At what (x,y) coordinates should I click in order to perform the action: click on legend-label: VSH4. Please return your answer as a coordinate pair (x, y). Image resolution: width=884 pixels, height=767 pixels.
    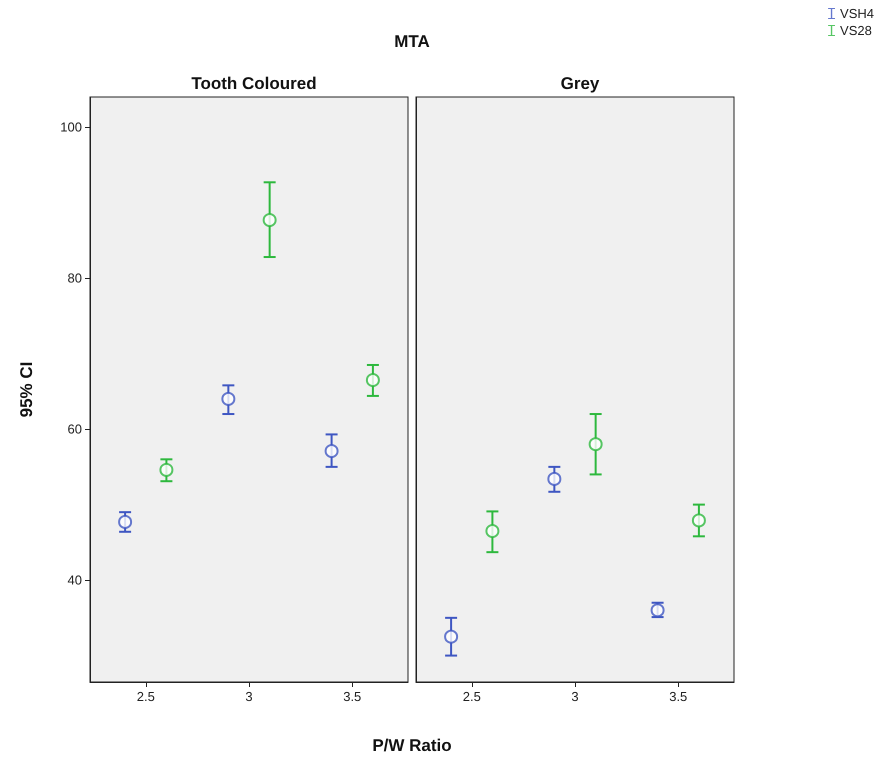
    Looking at the image, I should click on (857, 13).